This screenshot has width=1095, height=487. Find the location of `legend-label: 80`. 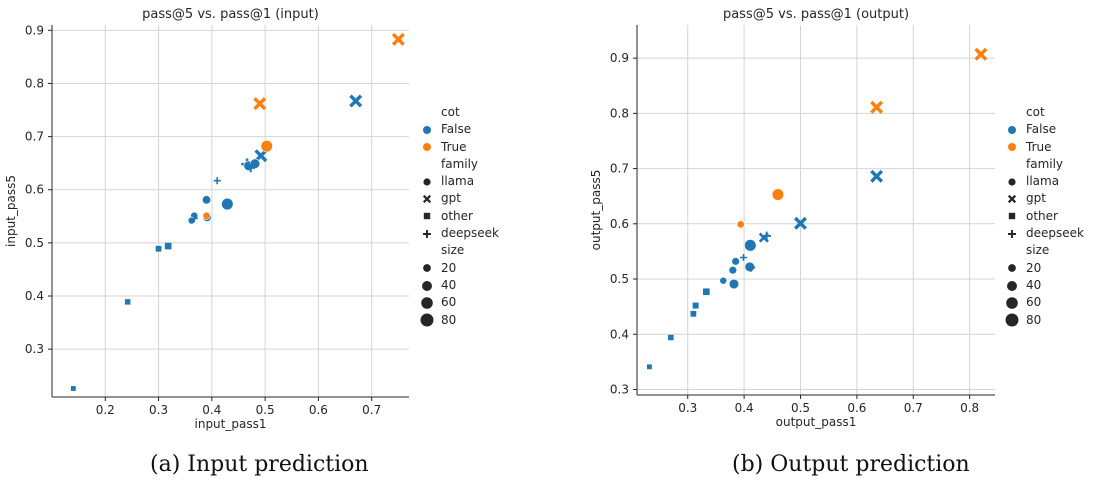

legend-label: 80 is located at coordinates (1034, 319).